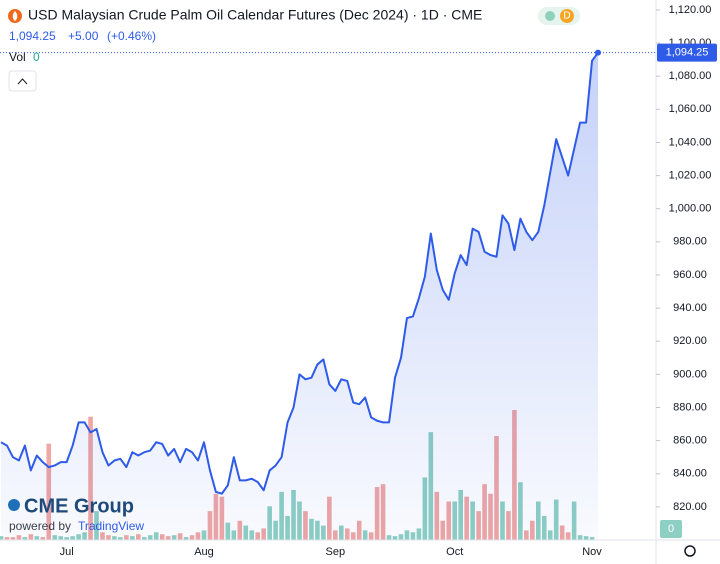 The image size is (720, 564). I want to click on volume-tag-label: 0, so click(671, 529).